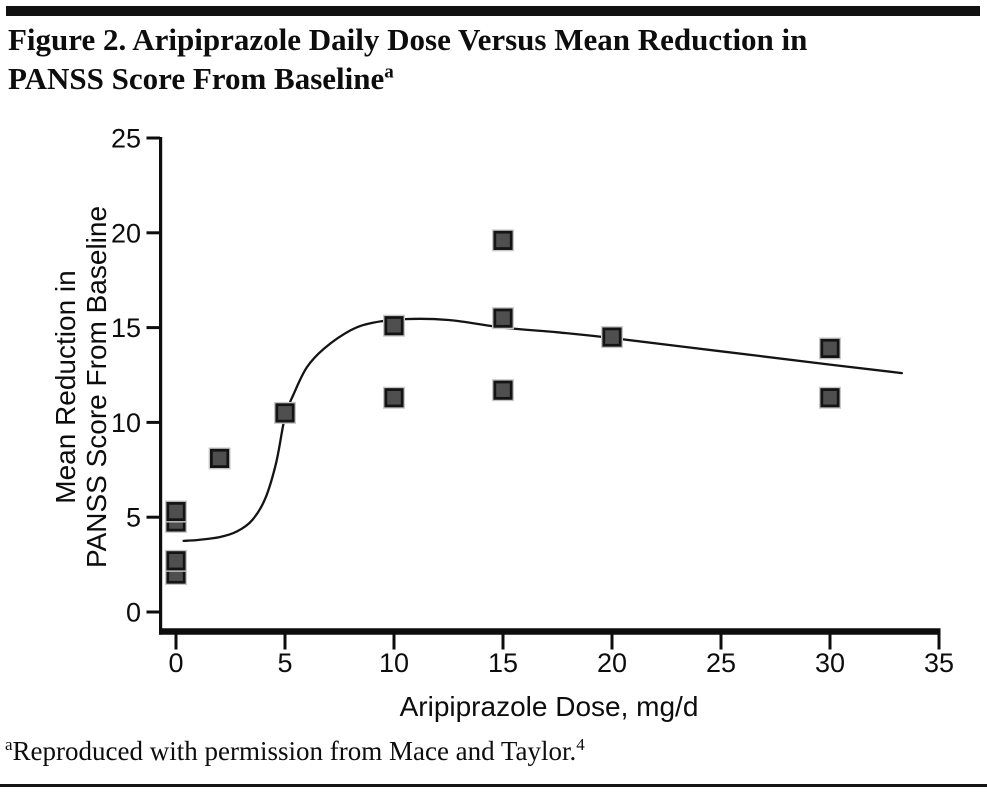 The width and height of the screenshot is (987, 796). I want to click on figure-title-line2: PANSS Score From Baselinea, so click(495, 78).